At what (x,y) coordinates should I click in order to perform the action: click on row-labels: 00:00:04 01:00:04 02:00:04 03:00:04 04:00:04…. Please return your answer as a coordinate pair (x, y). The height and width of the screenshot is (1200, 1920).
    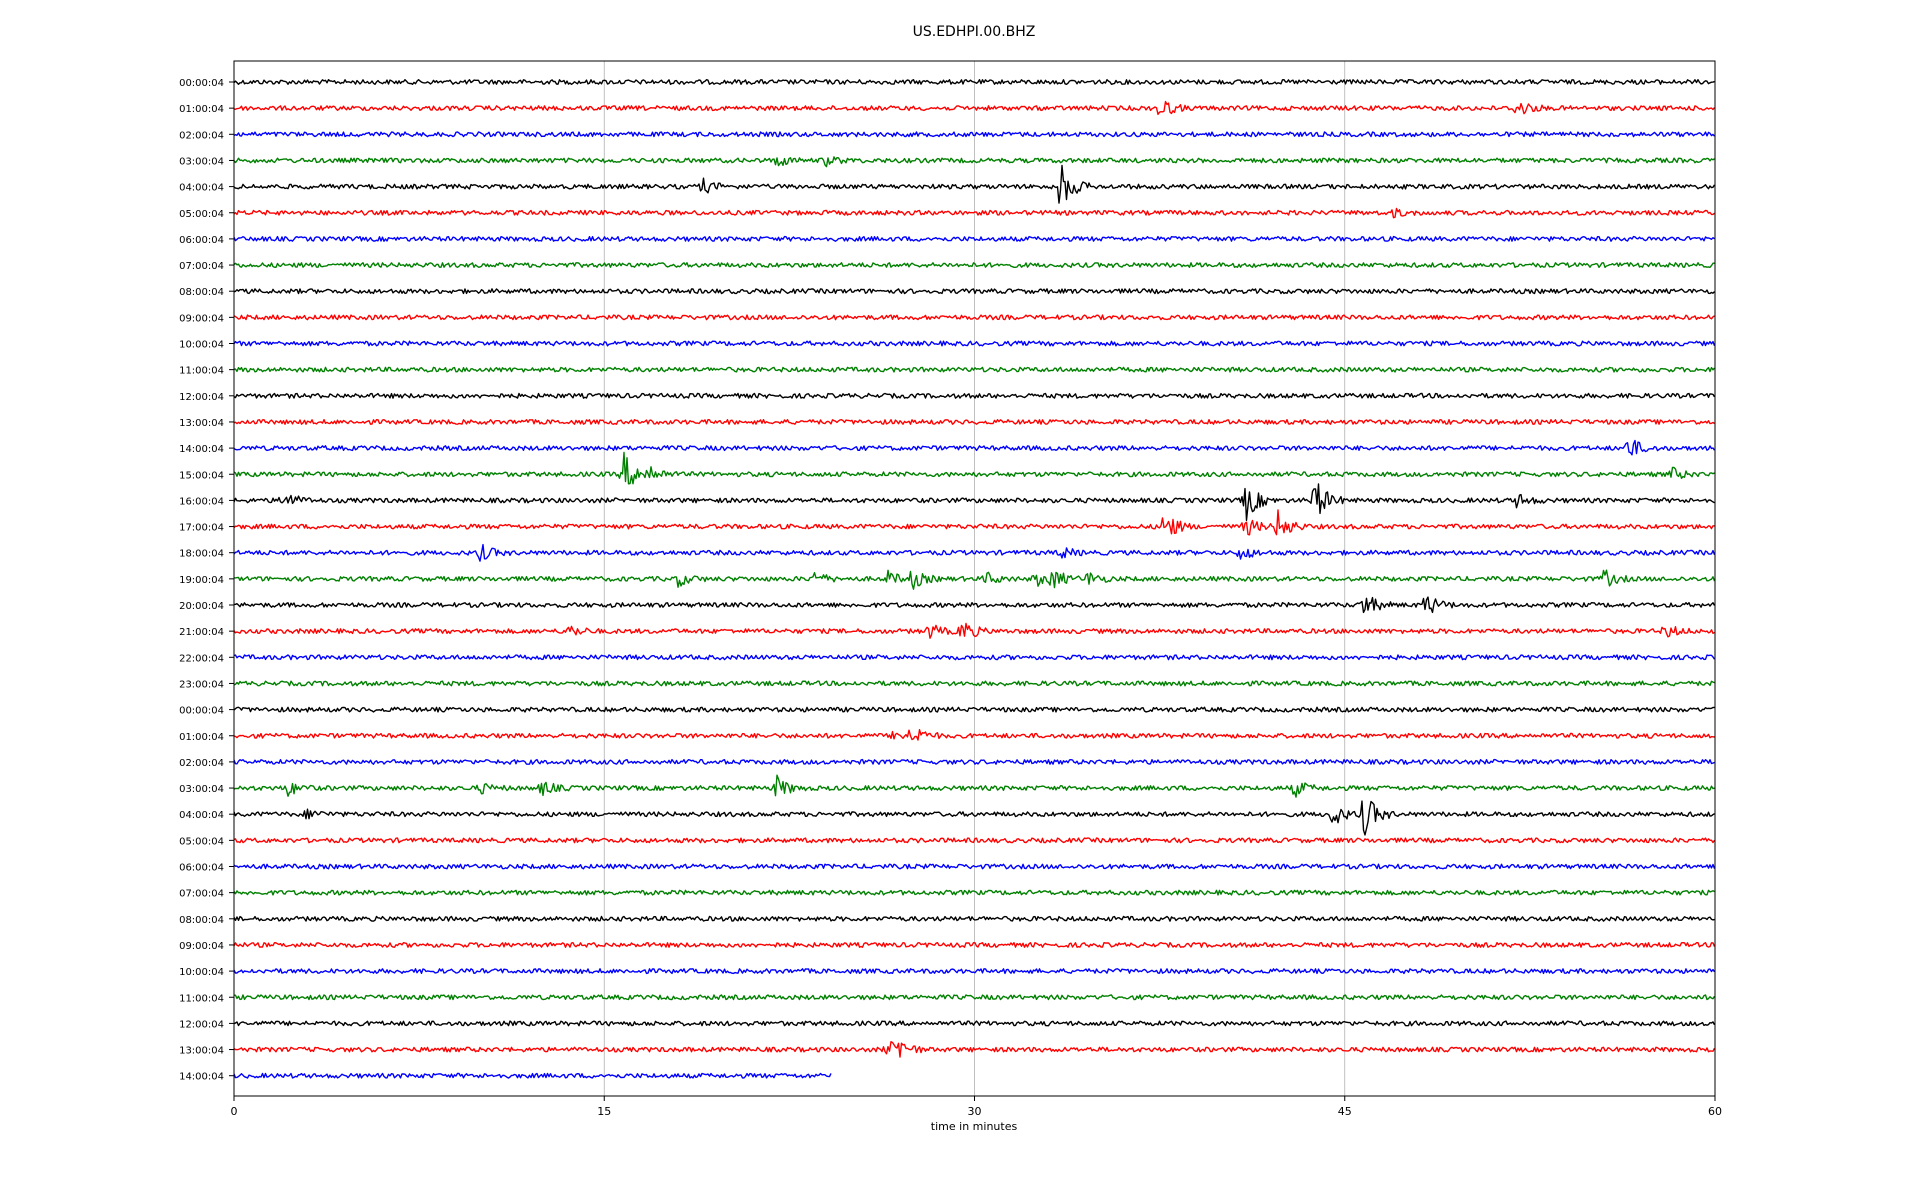
    Looking at the image, I should click on (206, 580).